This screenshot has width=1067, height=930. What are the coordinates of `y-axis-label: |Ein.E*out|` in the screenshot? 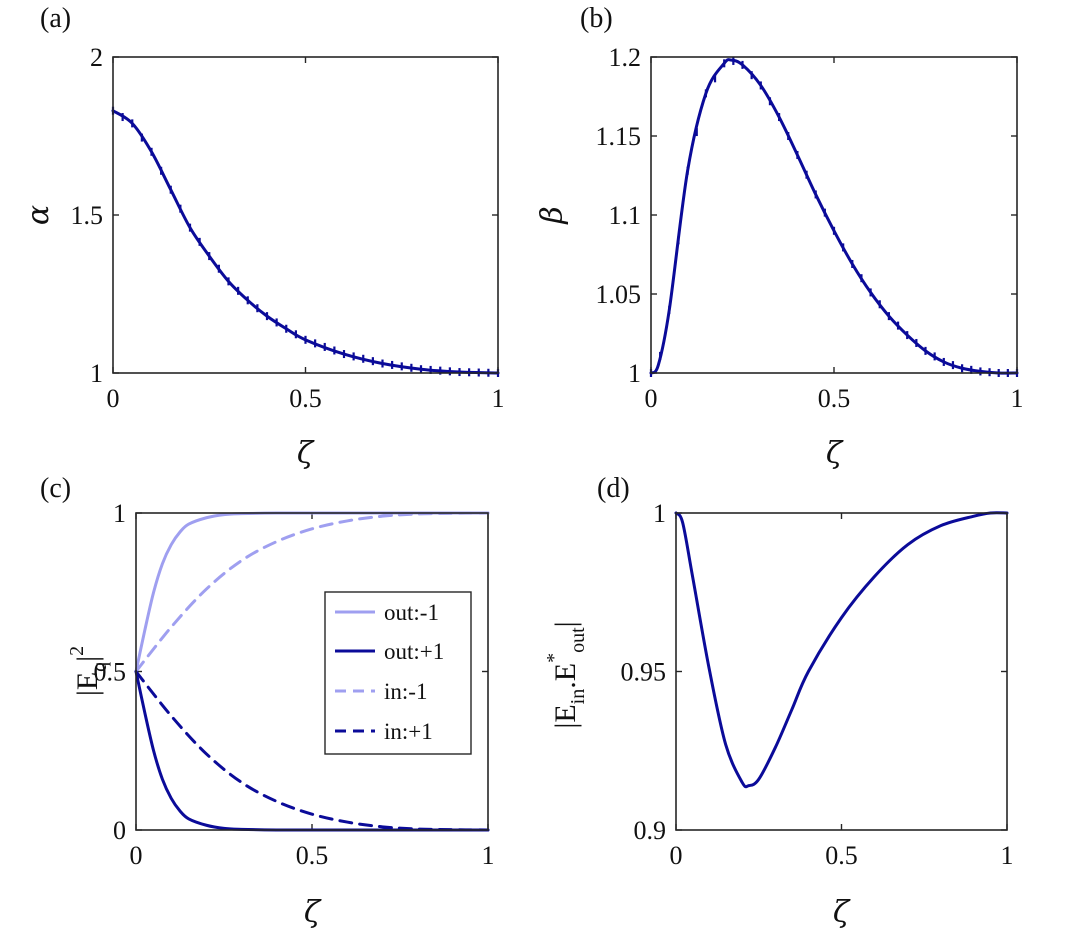 It's located at (566, 674).